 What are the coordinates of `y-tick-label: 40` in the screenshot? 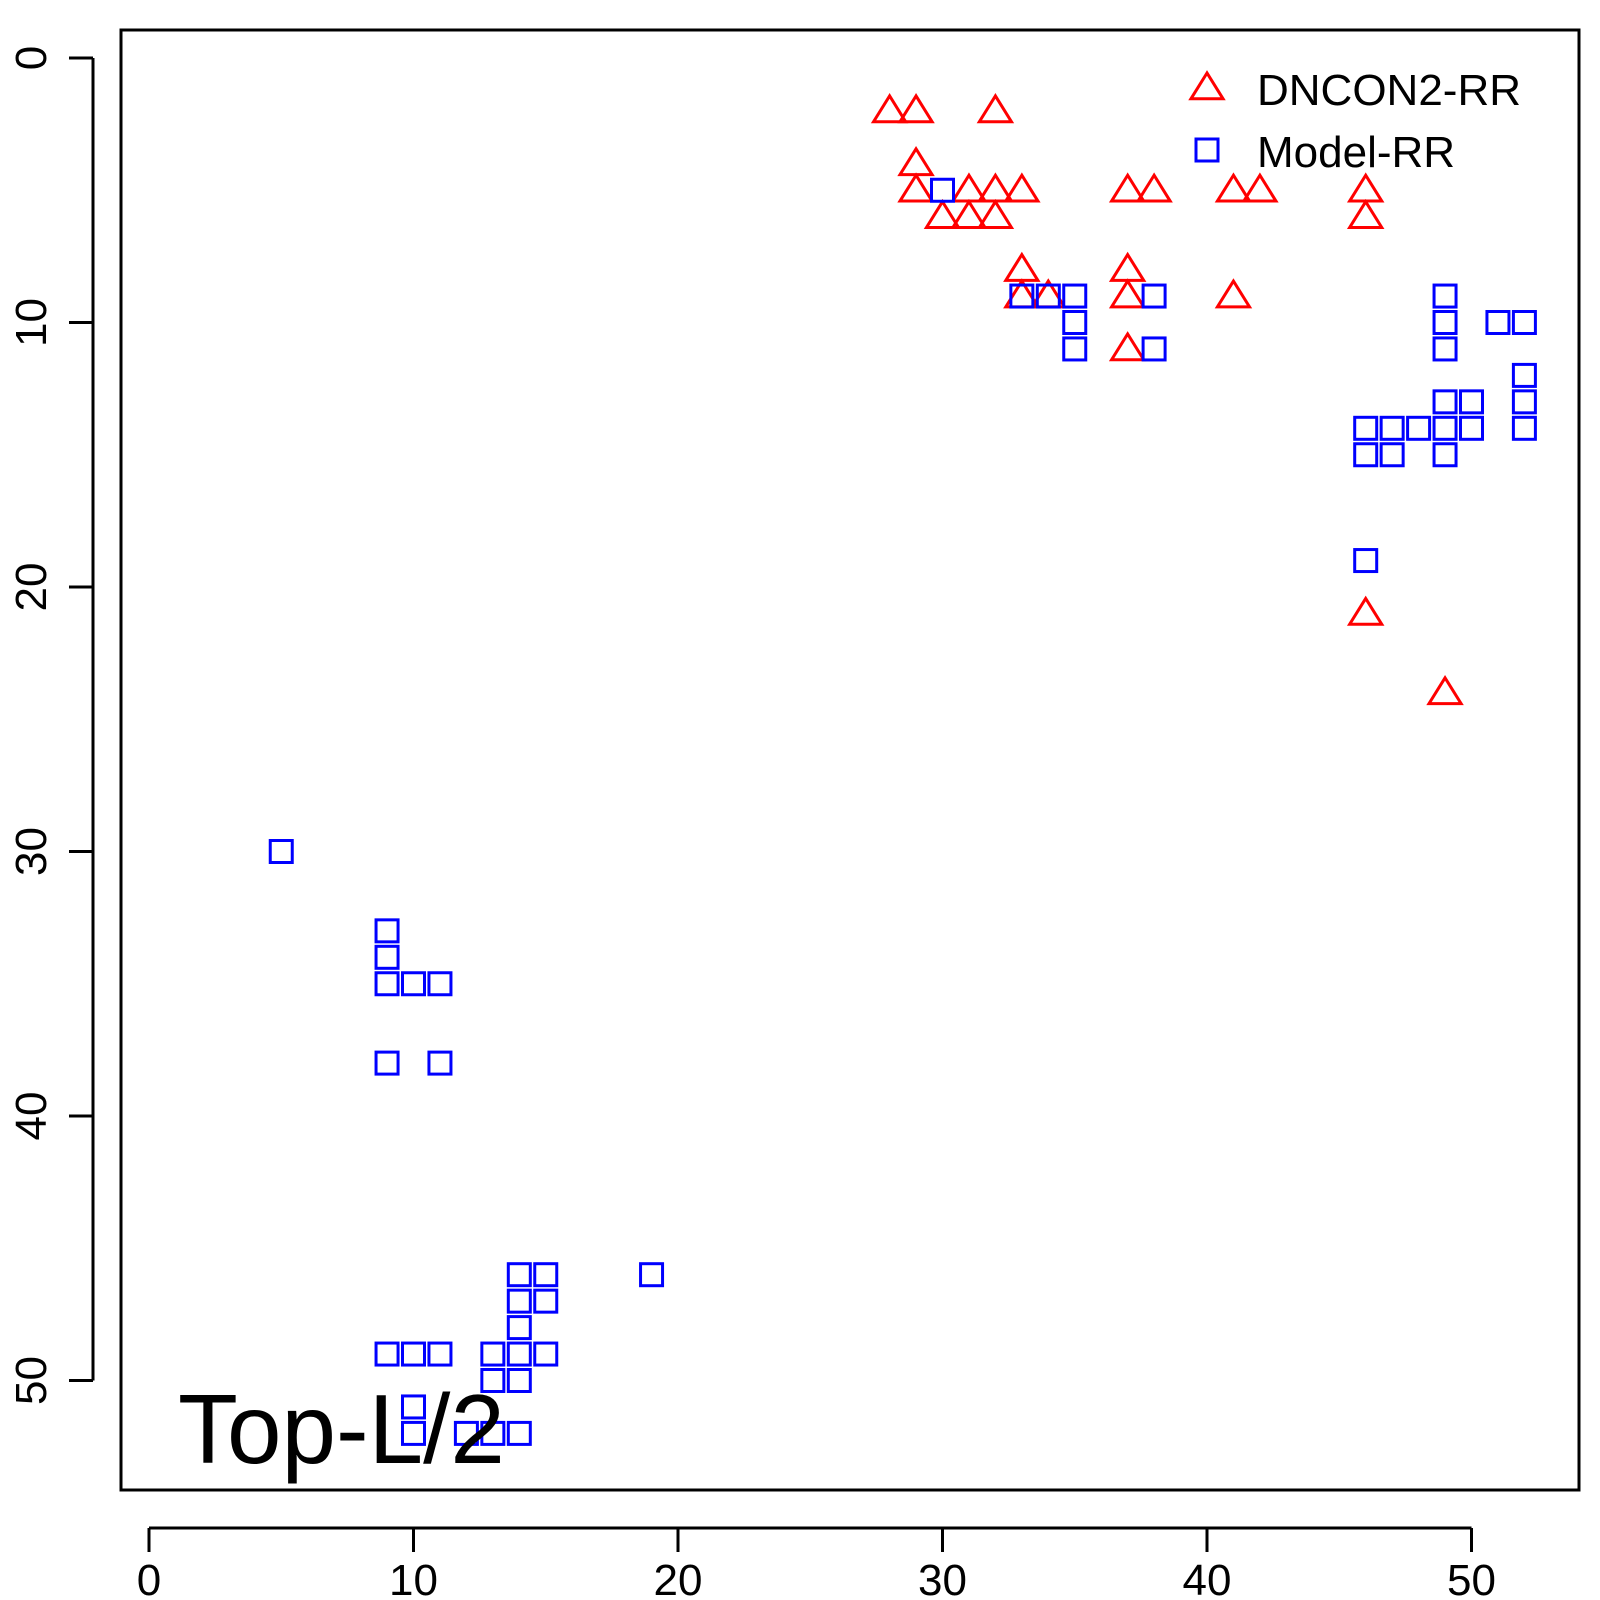 It's located at (31, 1116).